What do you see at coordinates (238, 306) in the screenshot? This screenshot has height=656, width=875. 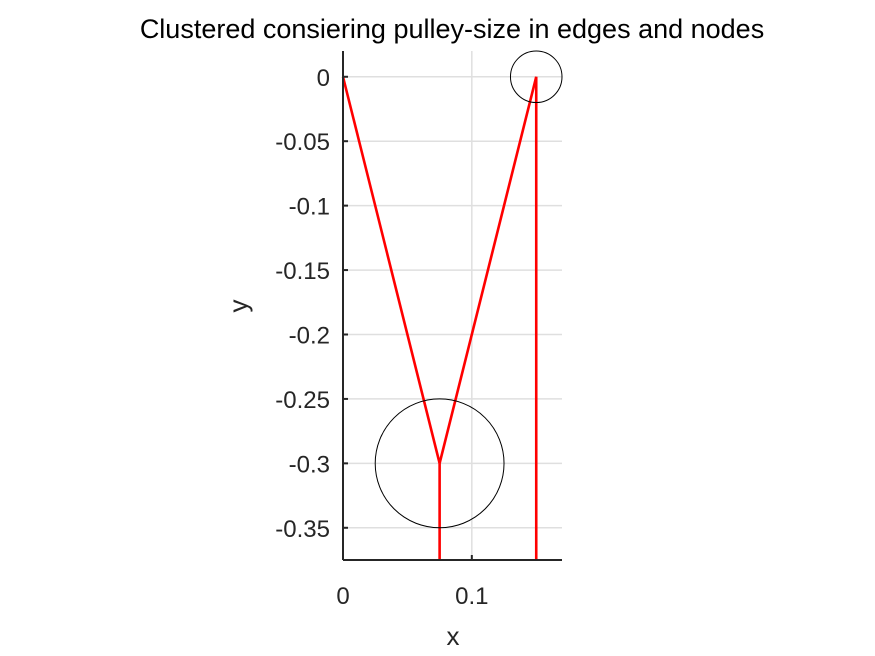 I see `y-axis-label: y` at bounding box center [238, 306].